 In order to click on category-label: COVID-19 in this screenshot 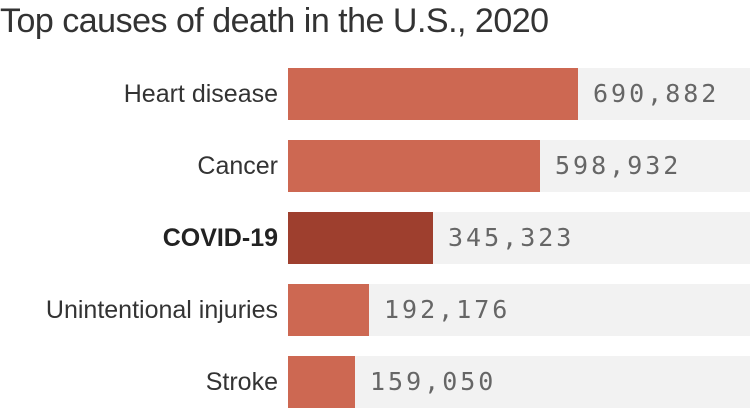, I will do `click(220, 238)`.